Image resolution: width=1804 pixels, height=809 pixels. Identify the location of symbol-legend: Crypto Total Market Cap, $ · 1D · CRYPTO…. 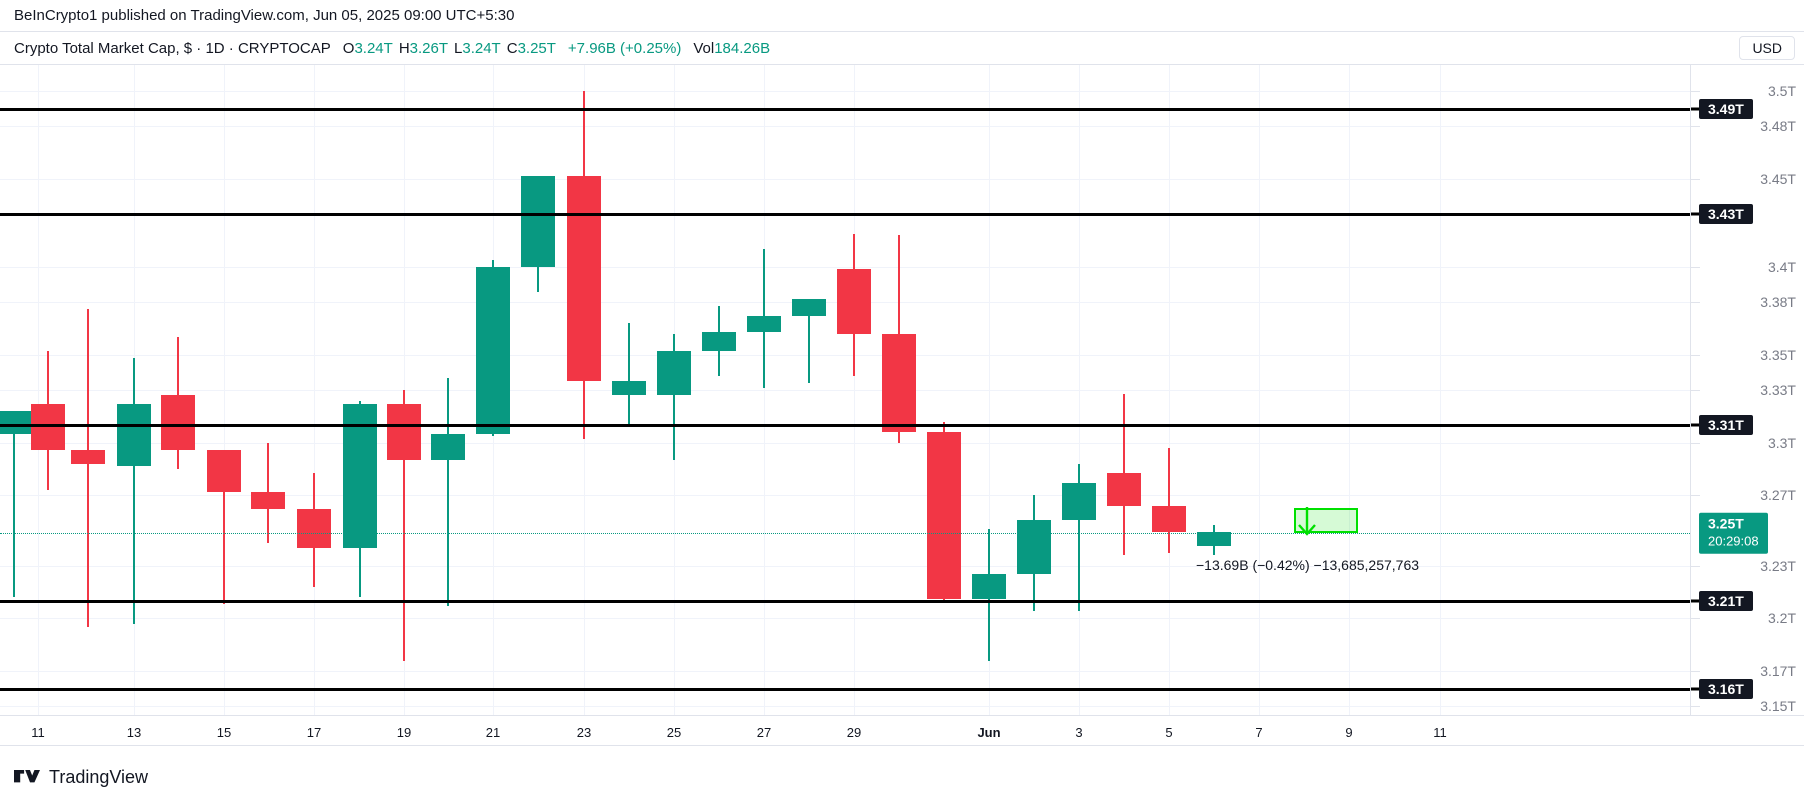
(385, 48).